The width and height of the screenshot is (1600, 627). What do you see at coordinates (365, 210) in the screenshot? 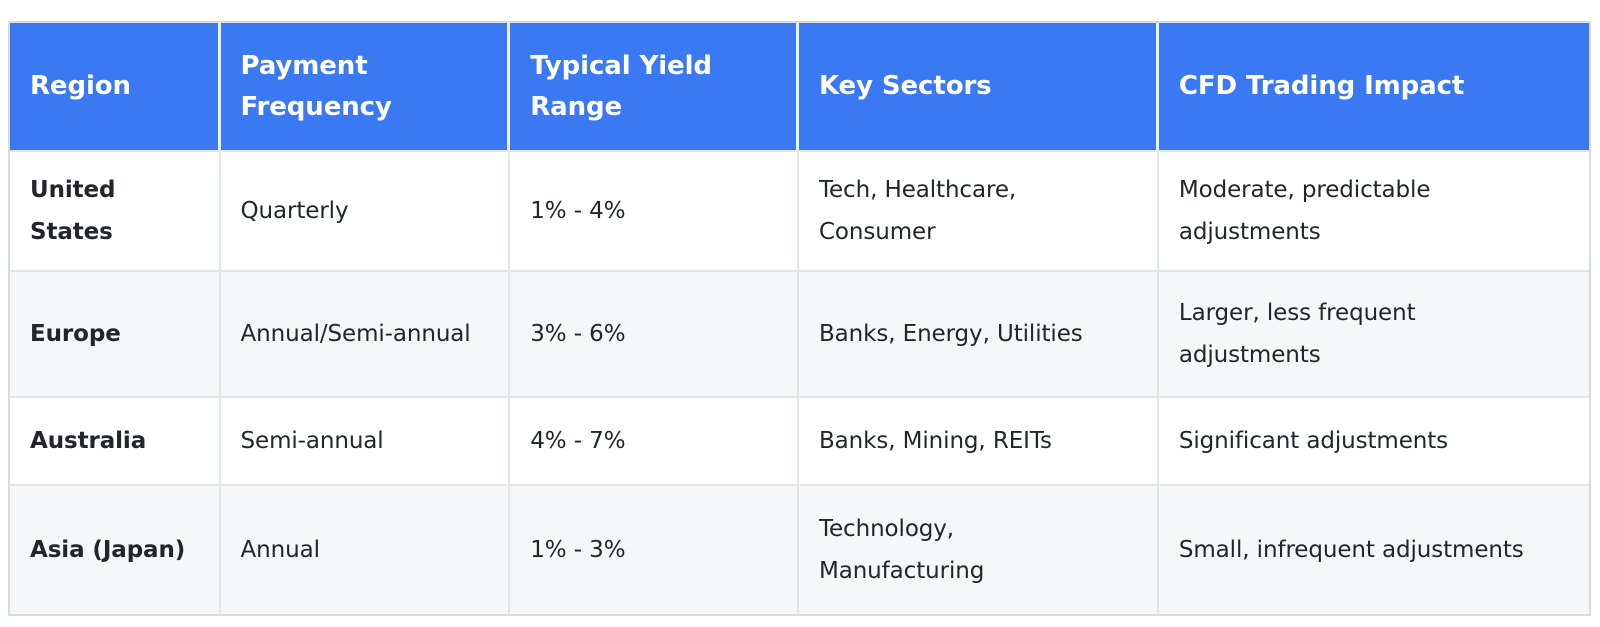
I see `cell-payment-frequency: Quarterly` at bounding box center [365, 210].